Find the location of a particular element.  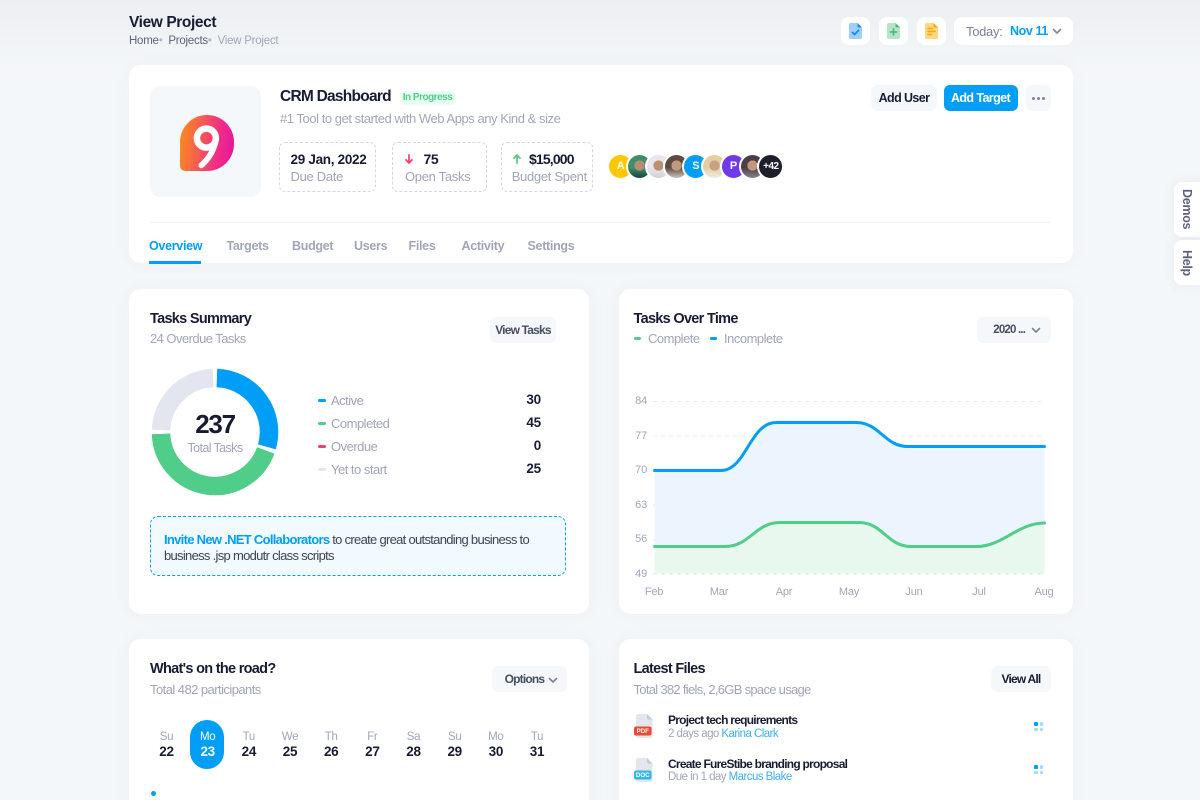

svg-text: DOC is located at coordinates (643, 775).